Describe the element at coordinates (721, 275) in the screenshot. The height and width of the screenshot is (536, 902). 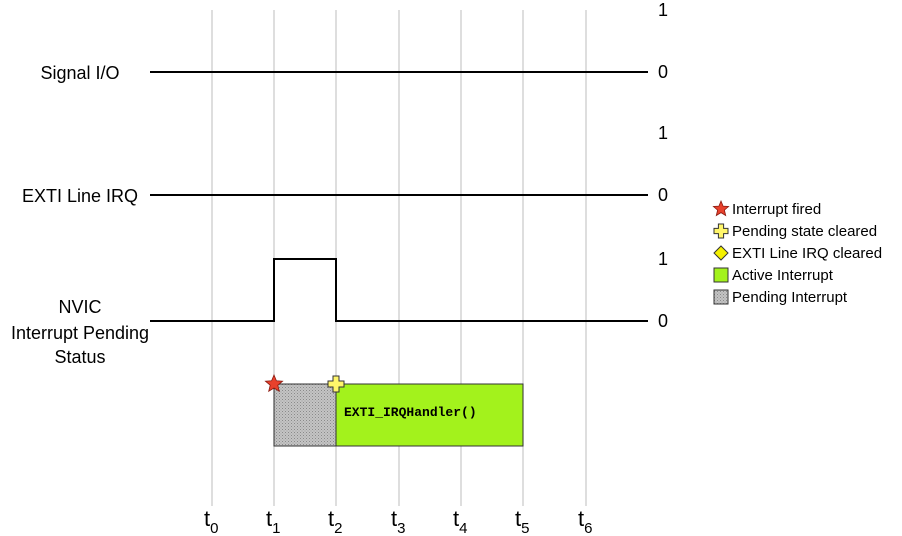
I see `legend-active-square-icon` at that location.